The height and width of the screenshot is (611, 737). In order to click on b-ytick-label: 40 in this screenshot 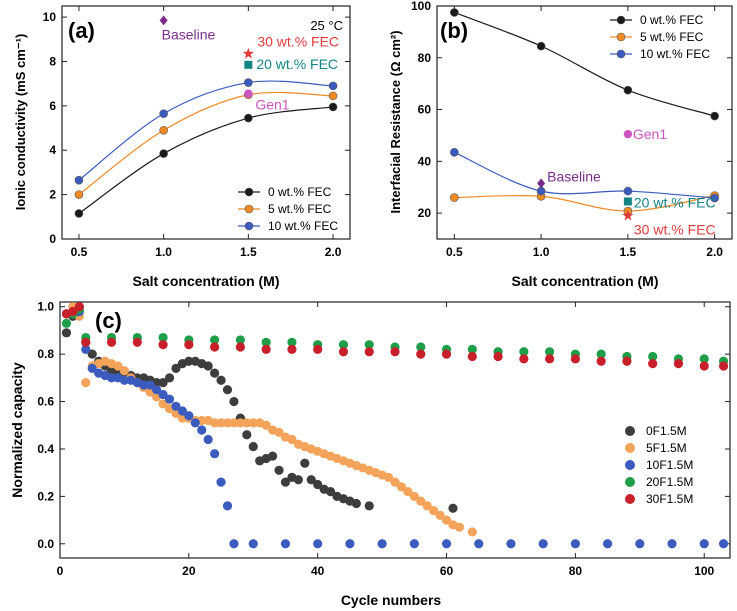, I will do `click(425, 161)`.